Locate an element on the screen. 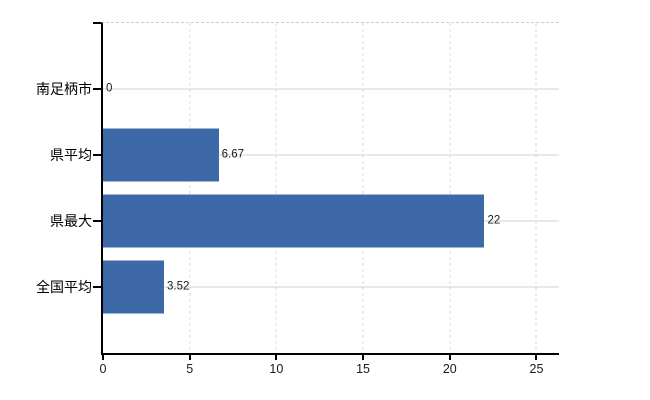 This screenshot has width=650, height=400. x-axis-tick-label: 15 is located at coordinates (363, 369).